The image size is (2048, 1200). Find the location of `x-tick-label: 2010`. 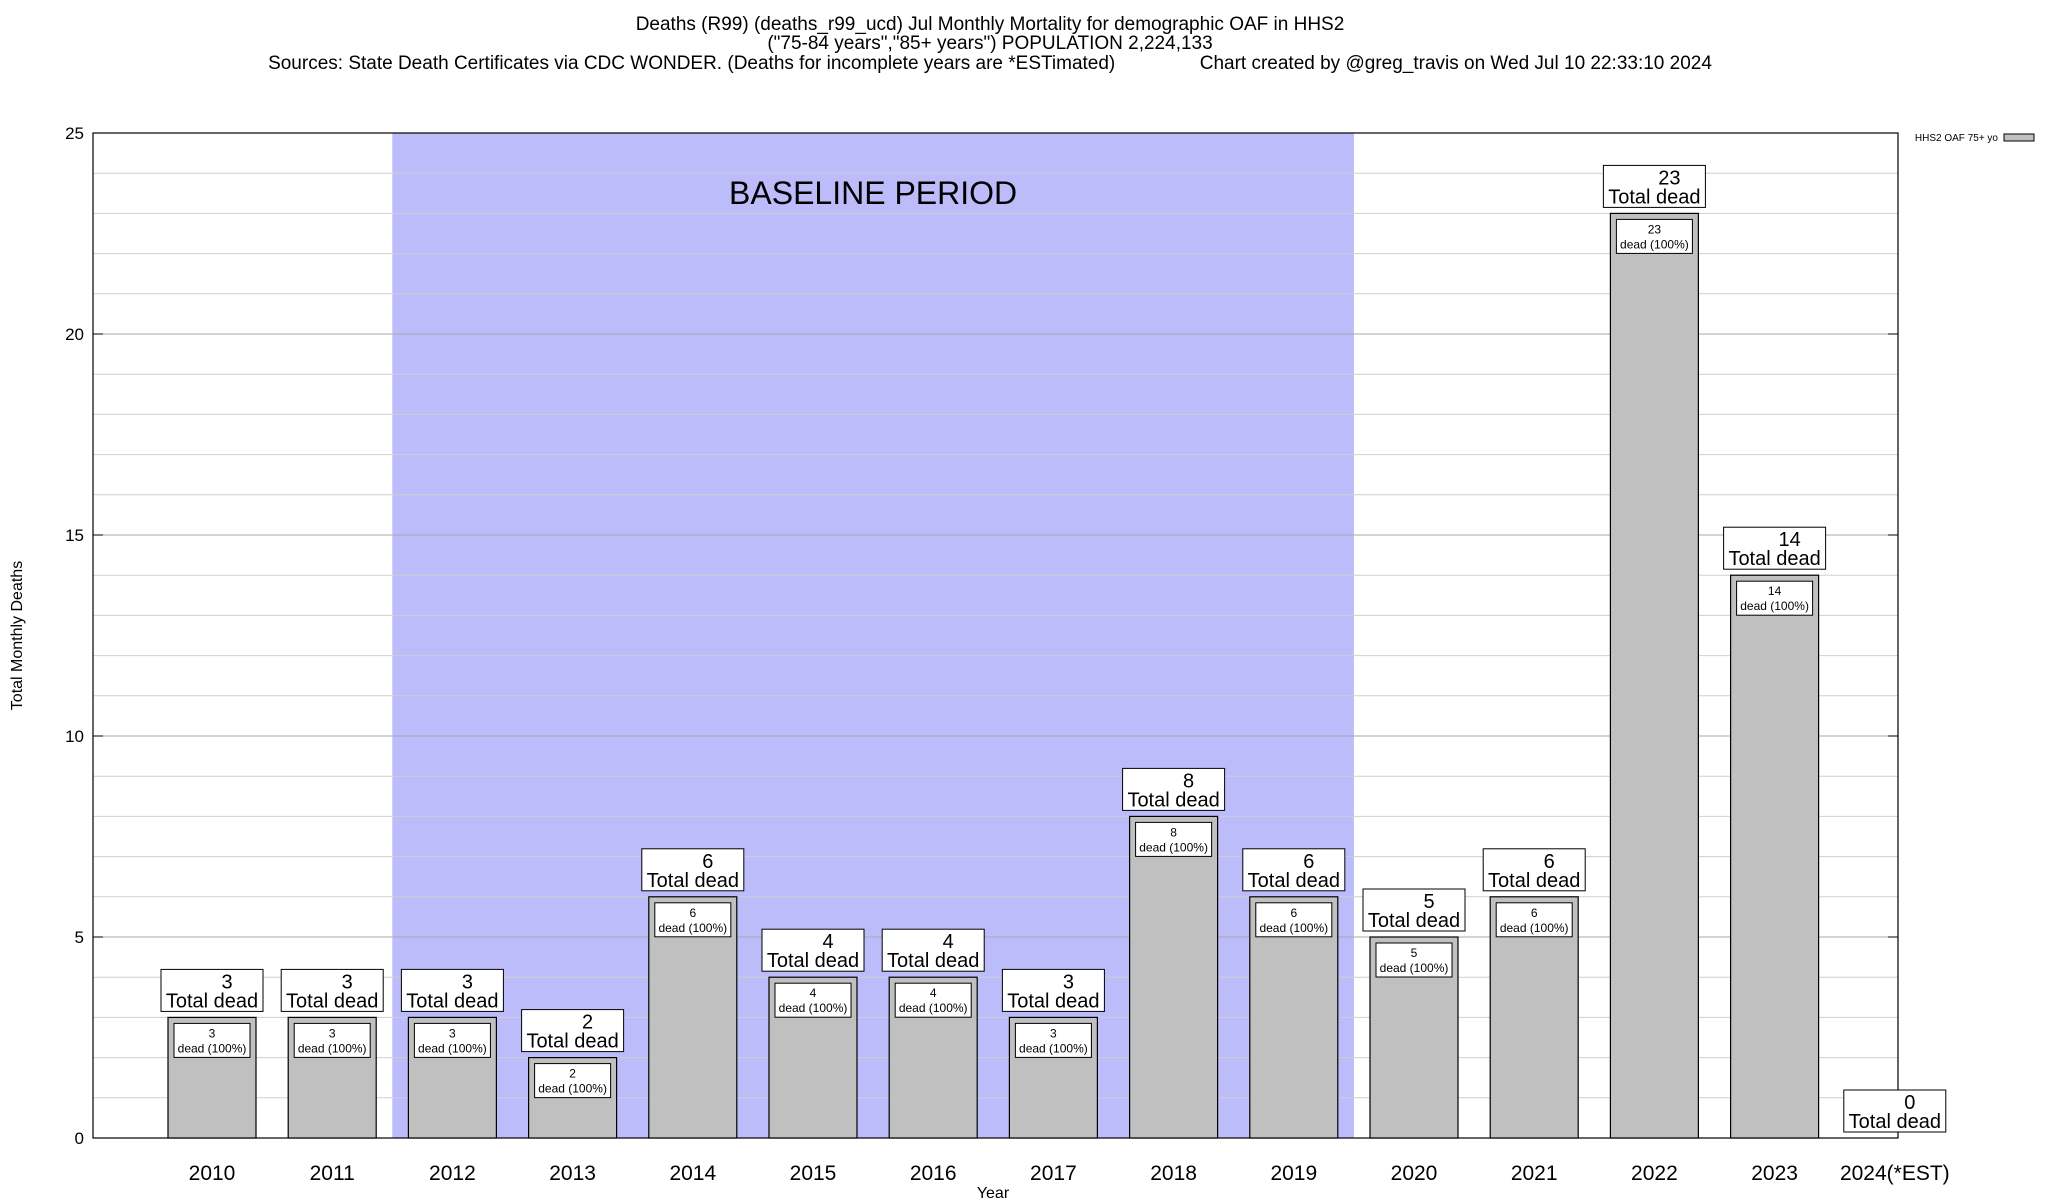

x-tick-label: 2010 is located at coordinates (212, 1173).